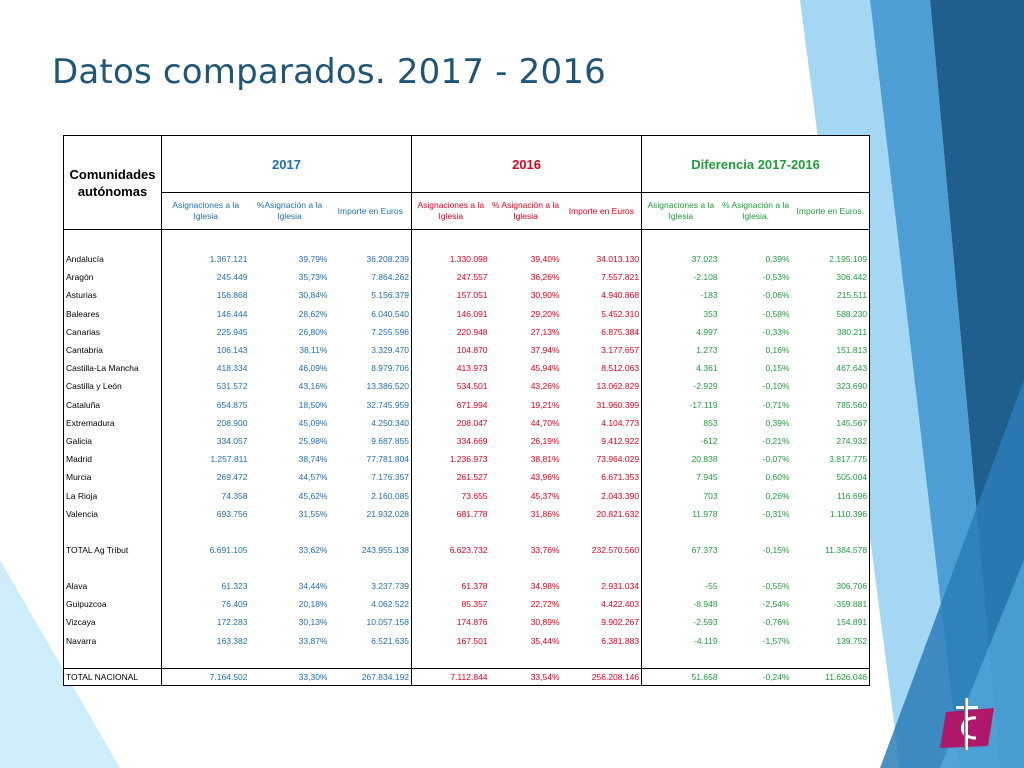  What do you see at coordinates (545, 440) in the screenshot?
I see `porcentaje-2016: 26,19%` at bounding box center [545, 440].